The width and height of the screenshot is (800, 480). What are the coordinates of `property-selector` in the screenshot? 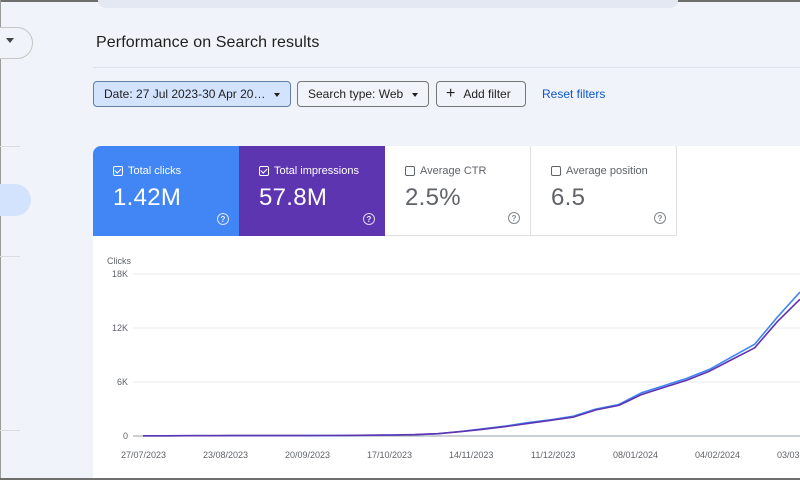 It's located at (16, 43).